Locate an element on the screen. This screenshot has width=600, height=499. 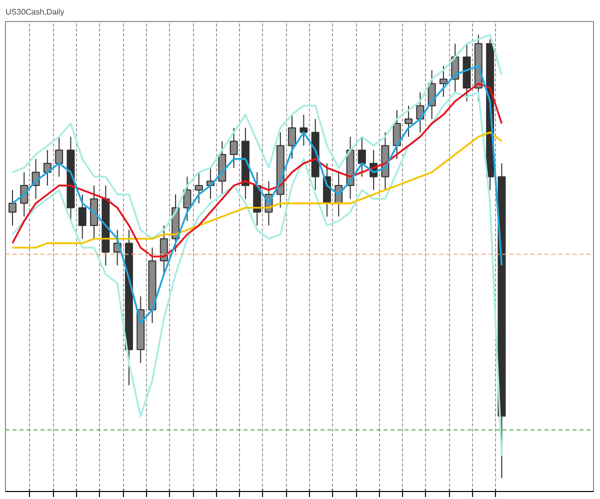
chart-title: US30Cash,Daily is located at coordinates (35, 12).